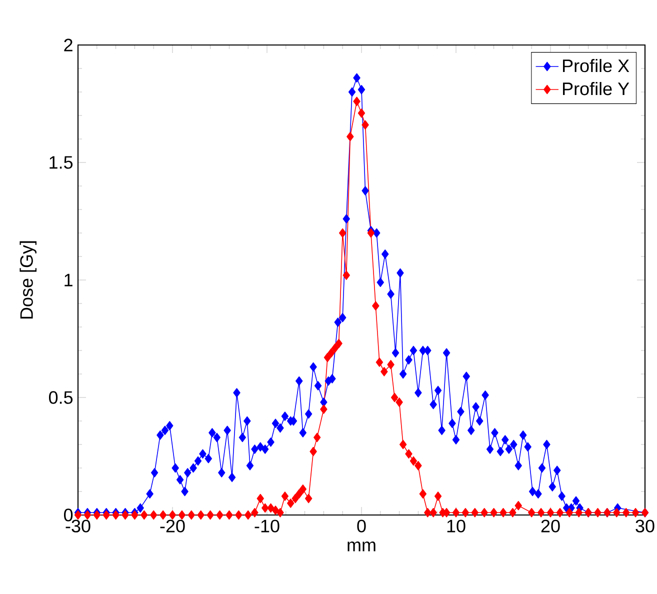  What do you see at coordinates (596, 65) in the screenshot?
I see `legend-label: Profile X` at bounding box center [596, 65].